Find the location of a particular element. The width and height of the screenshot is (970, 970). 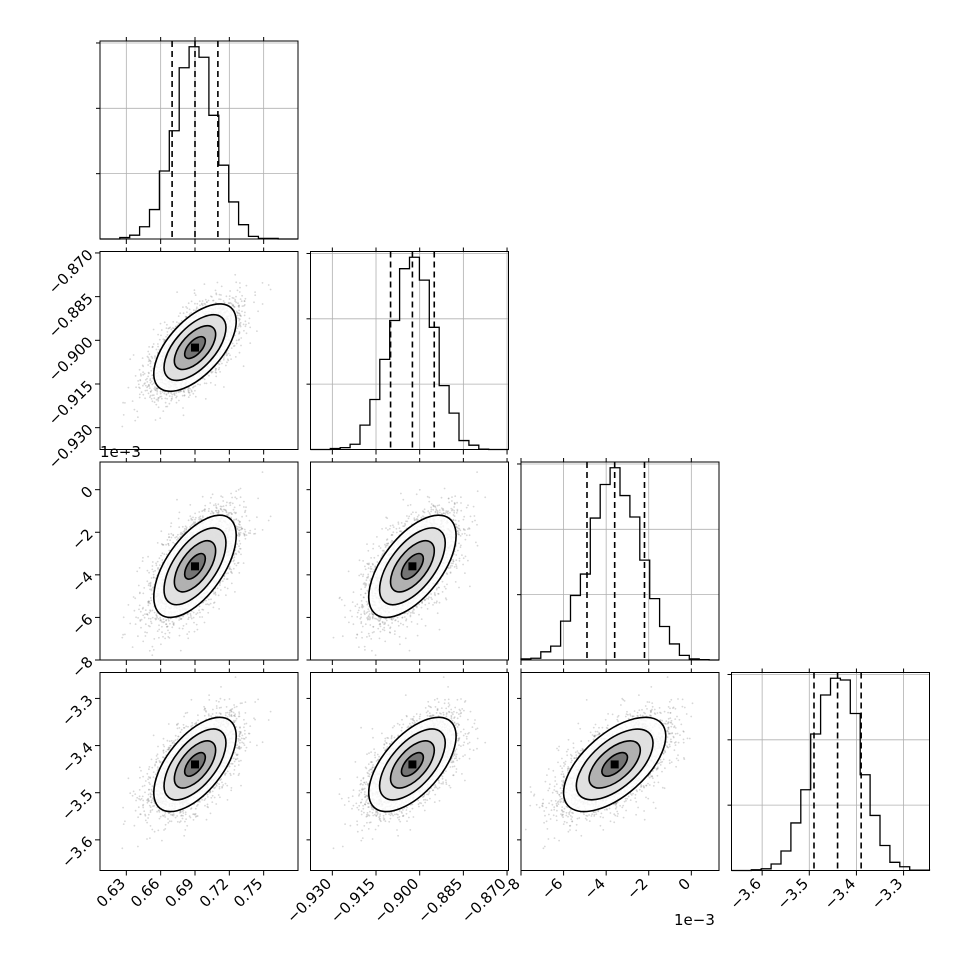

y-tick-label: −0.885 is located at coordinates (71, 316).